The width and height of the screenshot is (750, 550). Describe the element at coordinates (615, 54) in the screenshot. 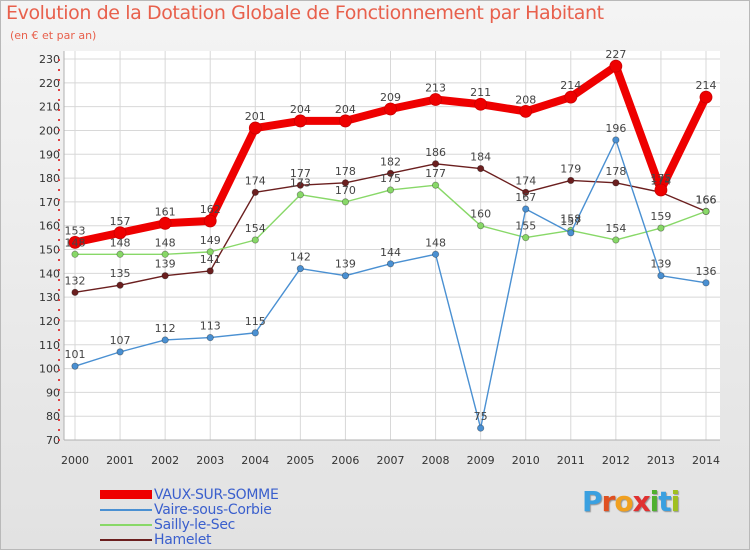

I see `data-label: 227` at that location.